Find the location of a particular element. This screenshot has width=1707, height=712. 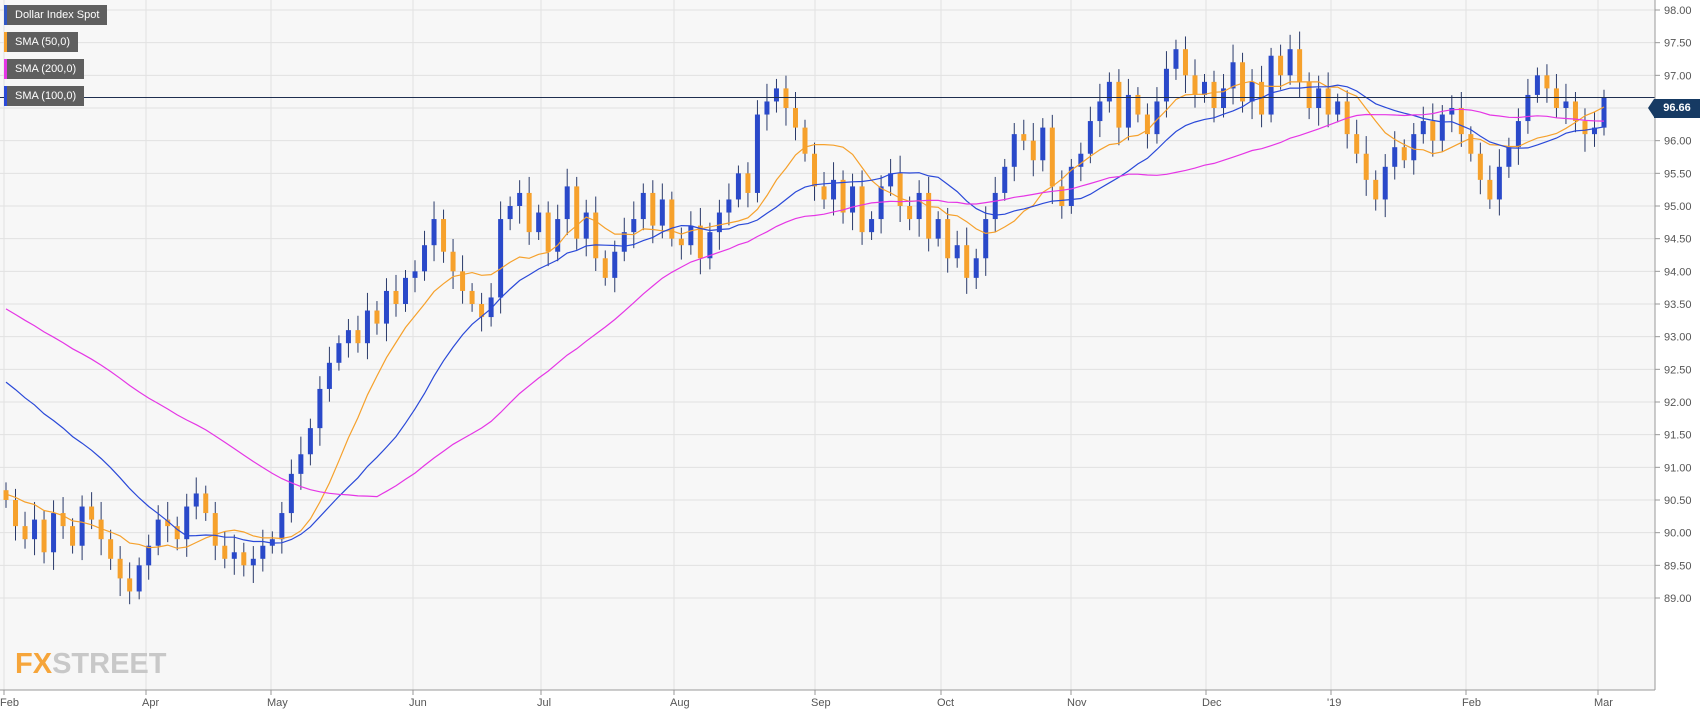

y-tick-label: 91.00 is located at coordinates (1678, 468).